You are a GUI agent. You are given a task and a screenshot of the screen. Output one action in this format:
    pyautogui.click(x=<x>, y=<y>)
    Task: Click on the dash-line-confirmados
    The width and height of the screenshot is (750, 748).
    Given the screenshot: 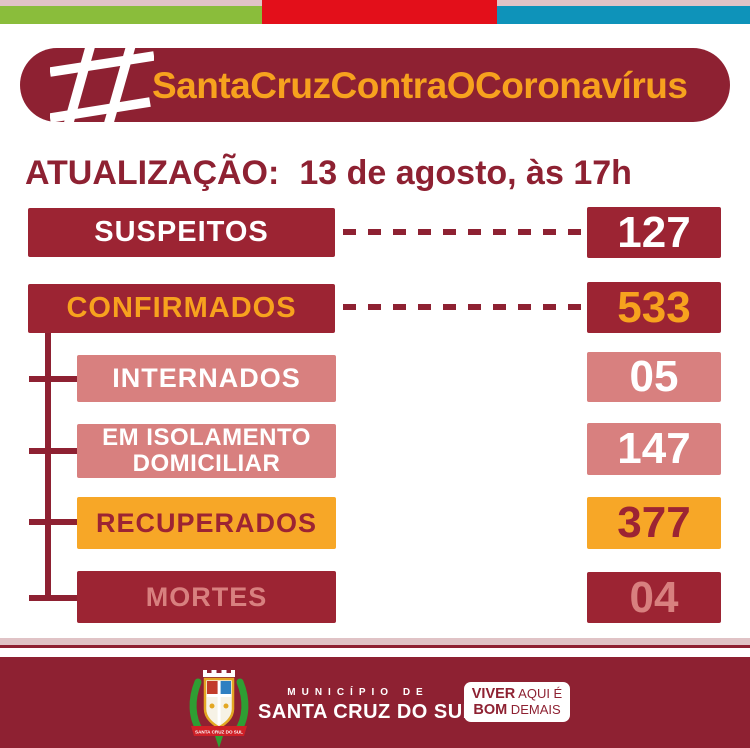 What is the action you would take?
    pyautogui.click(x=464, y=307)
    